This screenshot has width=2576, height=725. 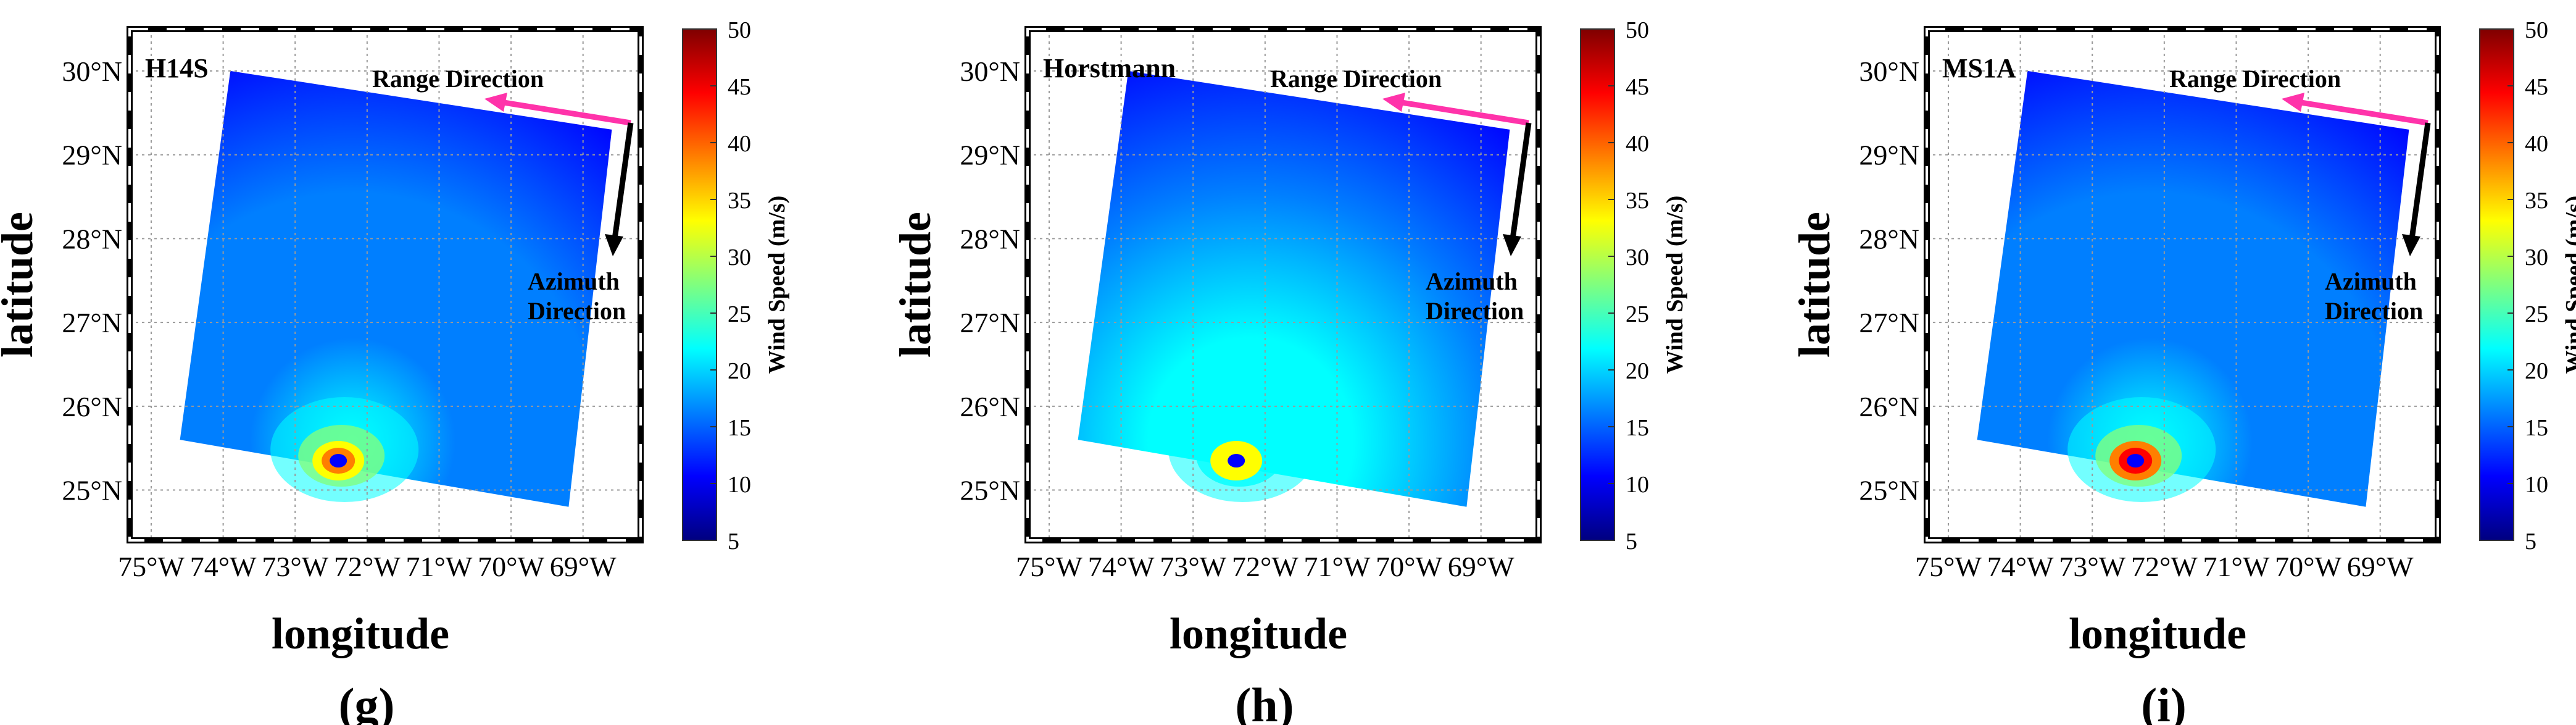 What do you see at coordinates (1264, 701) in the screenshot?
I see `subfigure-label: (h)` at bounding box center [1264, 701].